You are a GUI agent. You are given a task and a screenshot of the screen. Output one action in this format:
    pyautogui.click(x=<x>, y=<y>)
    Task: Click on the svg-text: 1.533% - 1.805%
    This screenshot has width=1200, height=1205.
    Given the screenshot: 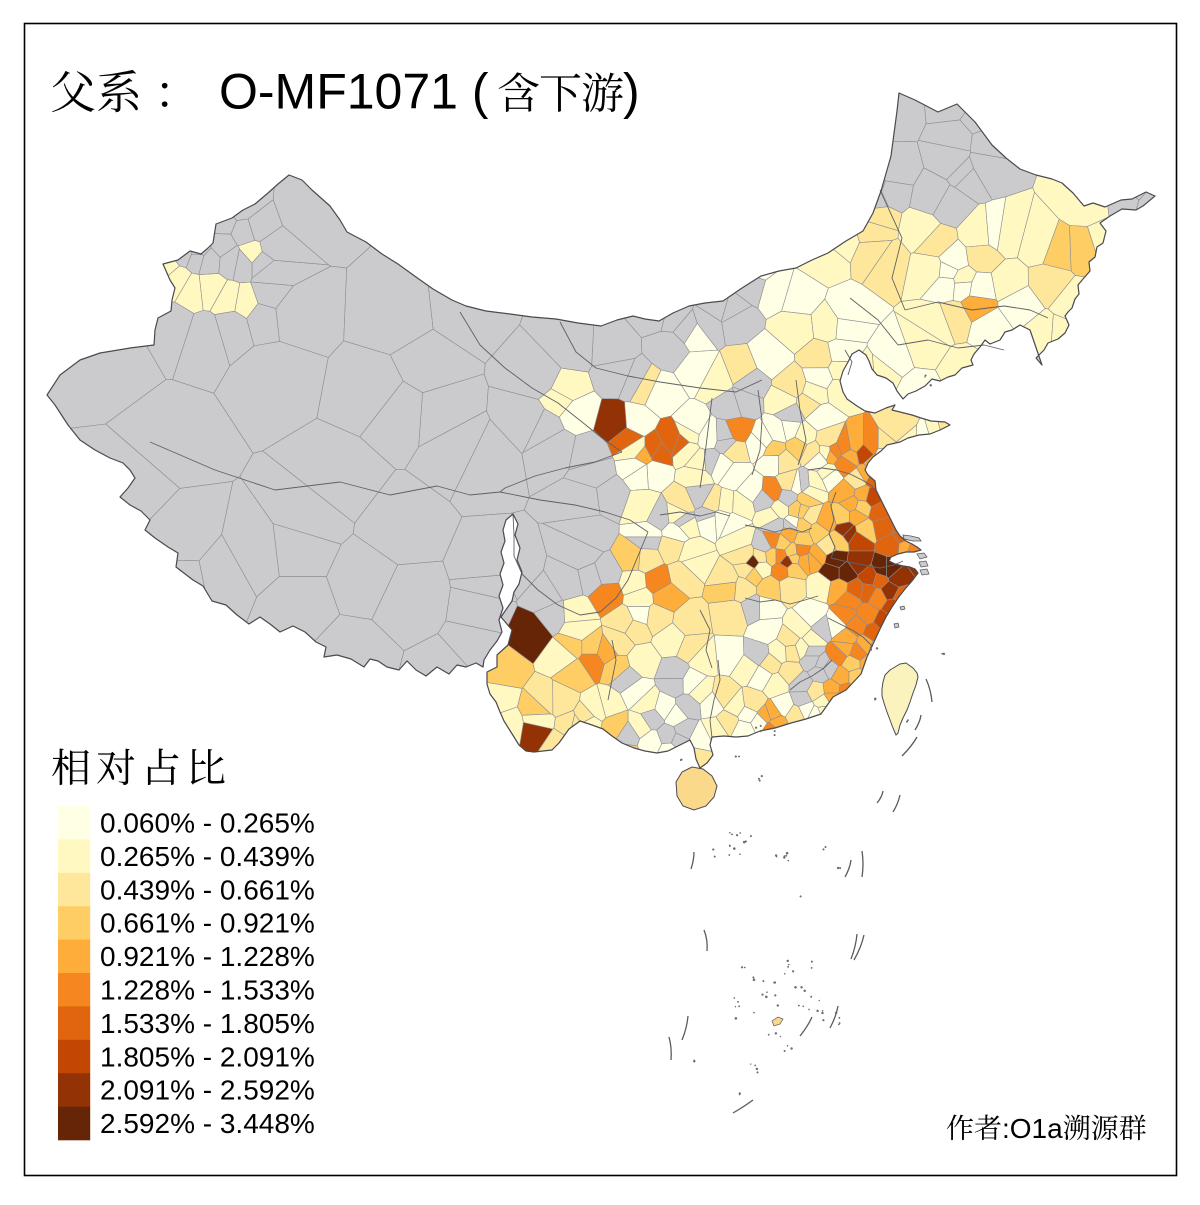 What is the action you would take?
    pyautogui.click(x=207, y=1023)
    